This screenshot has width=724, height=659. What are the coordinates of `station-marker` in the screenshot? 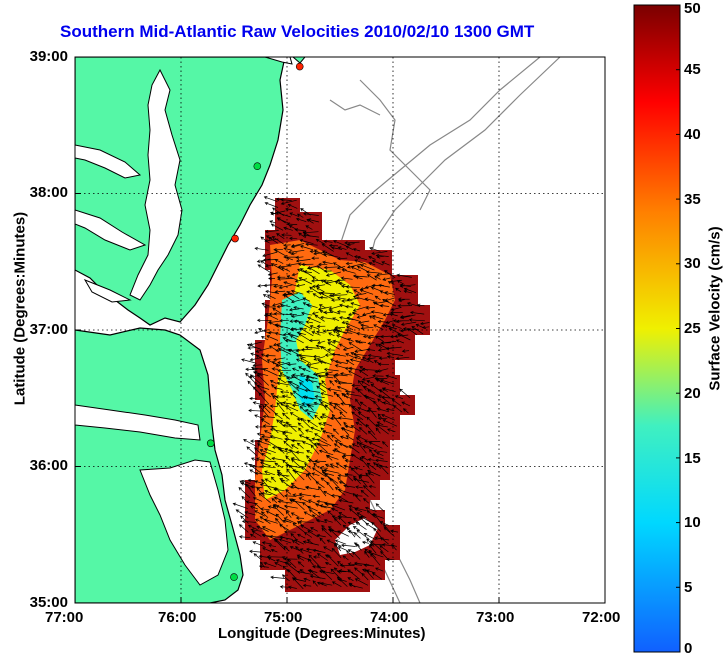 It's located at (210, 443).